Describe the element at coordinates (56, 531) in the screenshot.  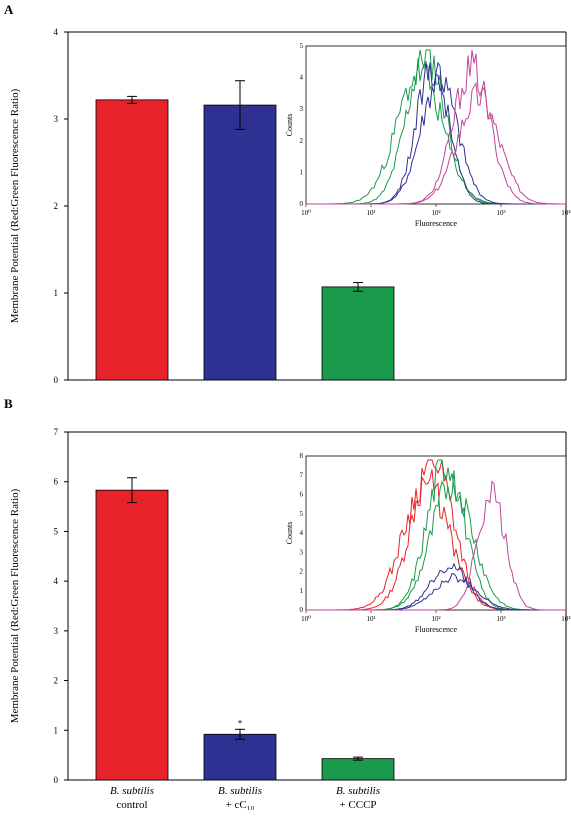
I see `y-tick-label: 5` at that location.